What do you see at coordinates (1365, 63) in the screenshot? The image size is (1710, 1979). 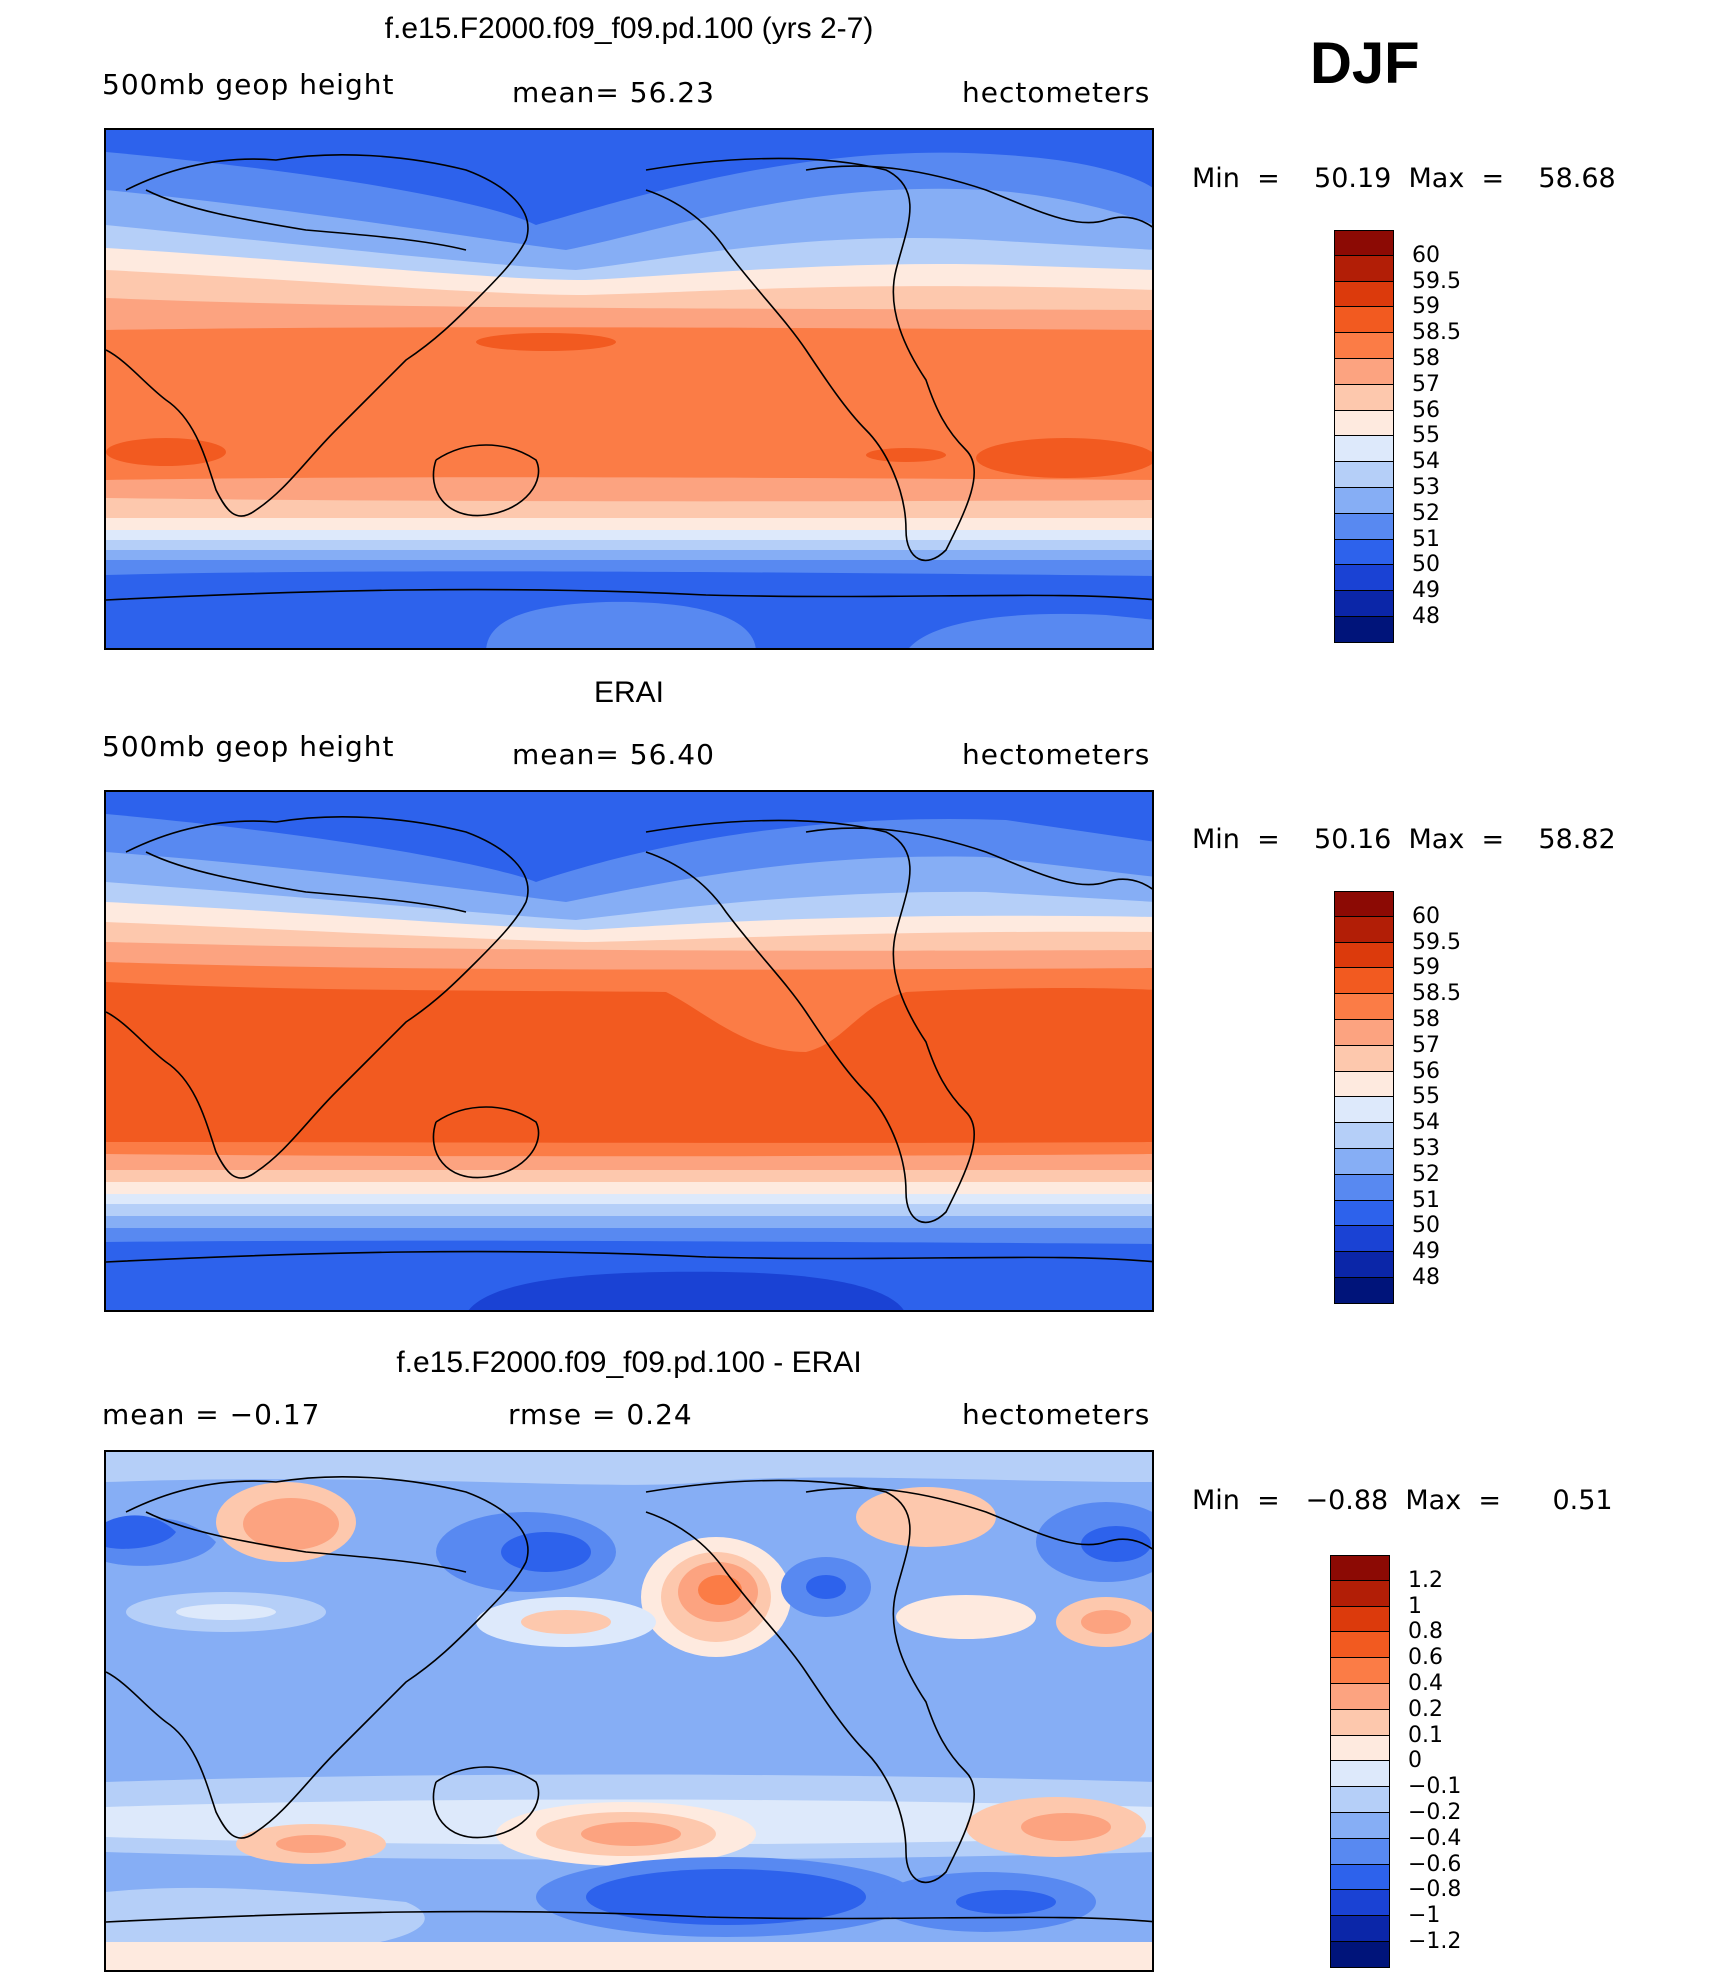 I see `season-label: DJF` at bounding box center [1365, 63].